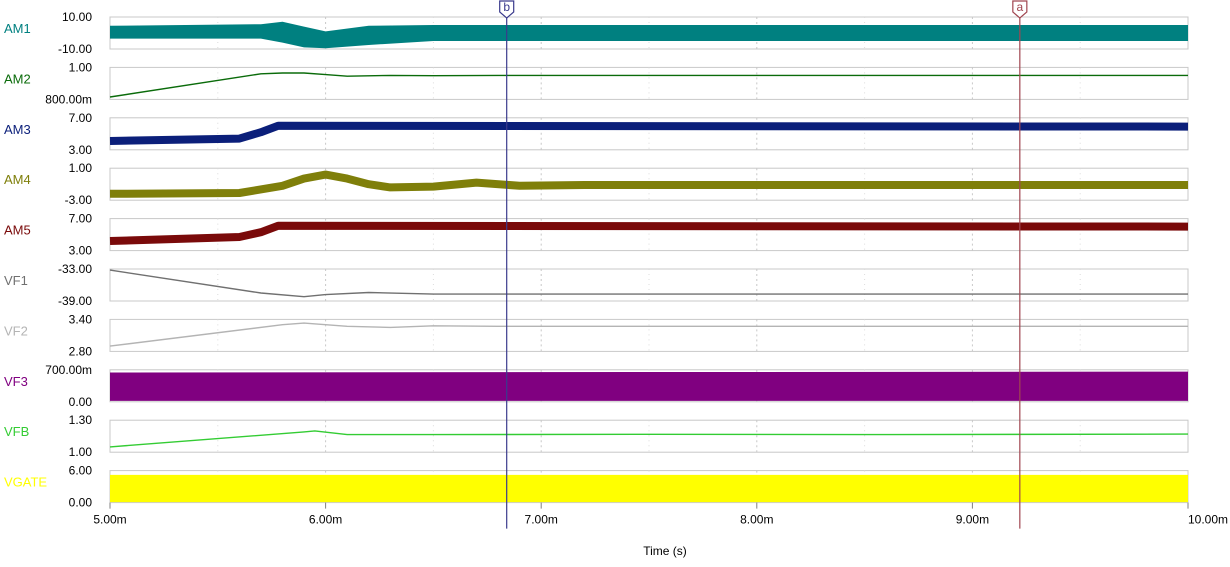 This screenshot has width=1230, height=567. Describe the element at coordinates (81, 471) in the screenshot. I see `y-tick-top: 6.00` at that location.